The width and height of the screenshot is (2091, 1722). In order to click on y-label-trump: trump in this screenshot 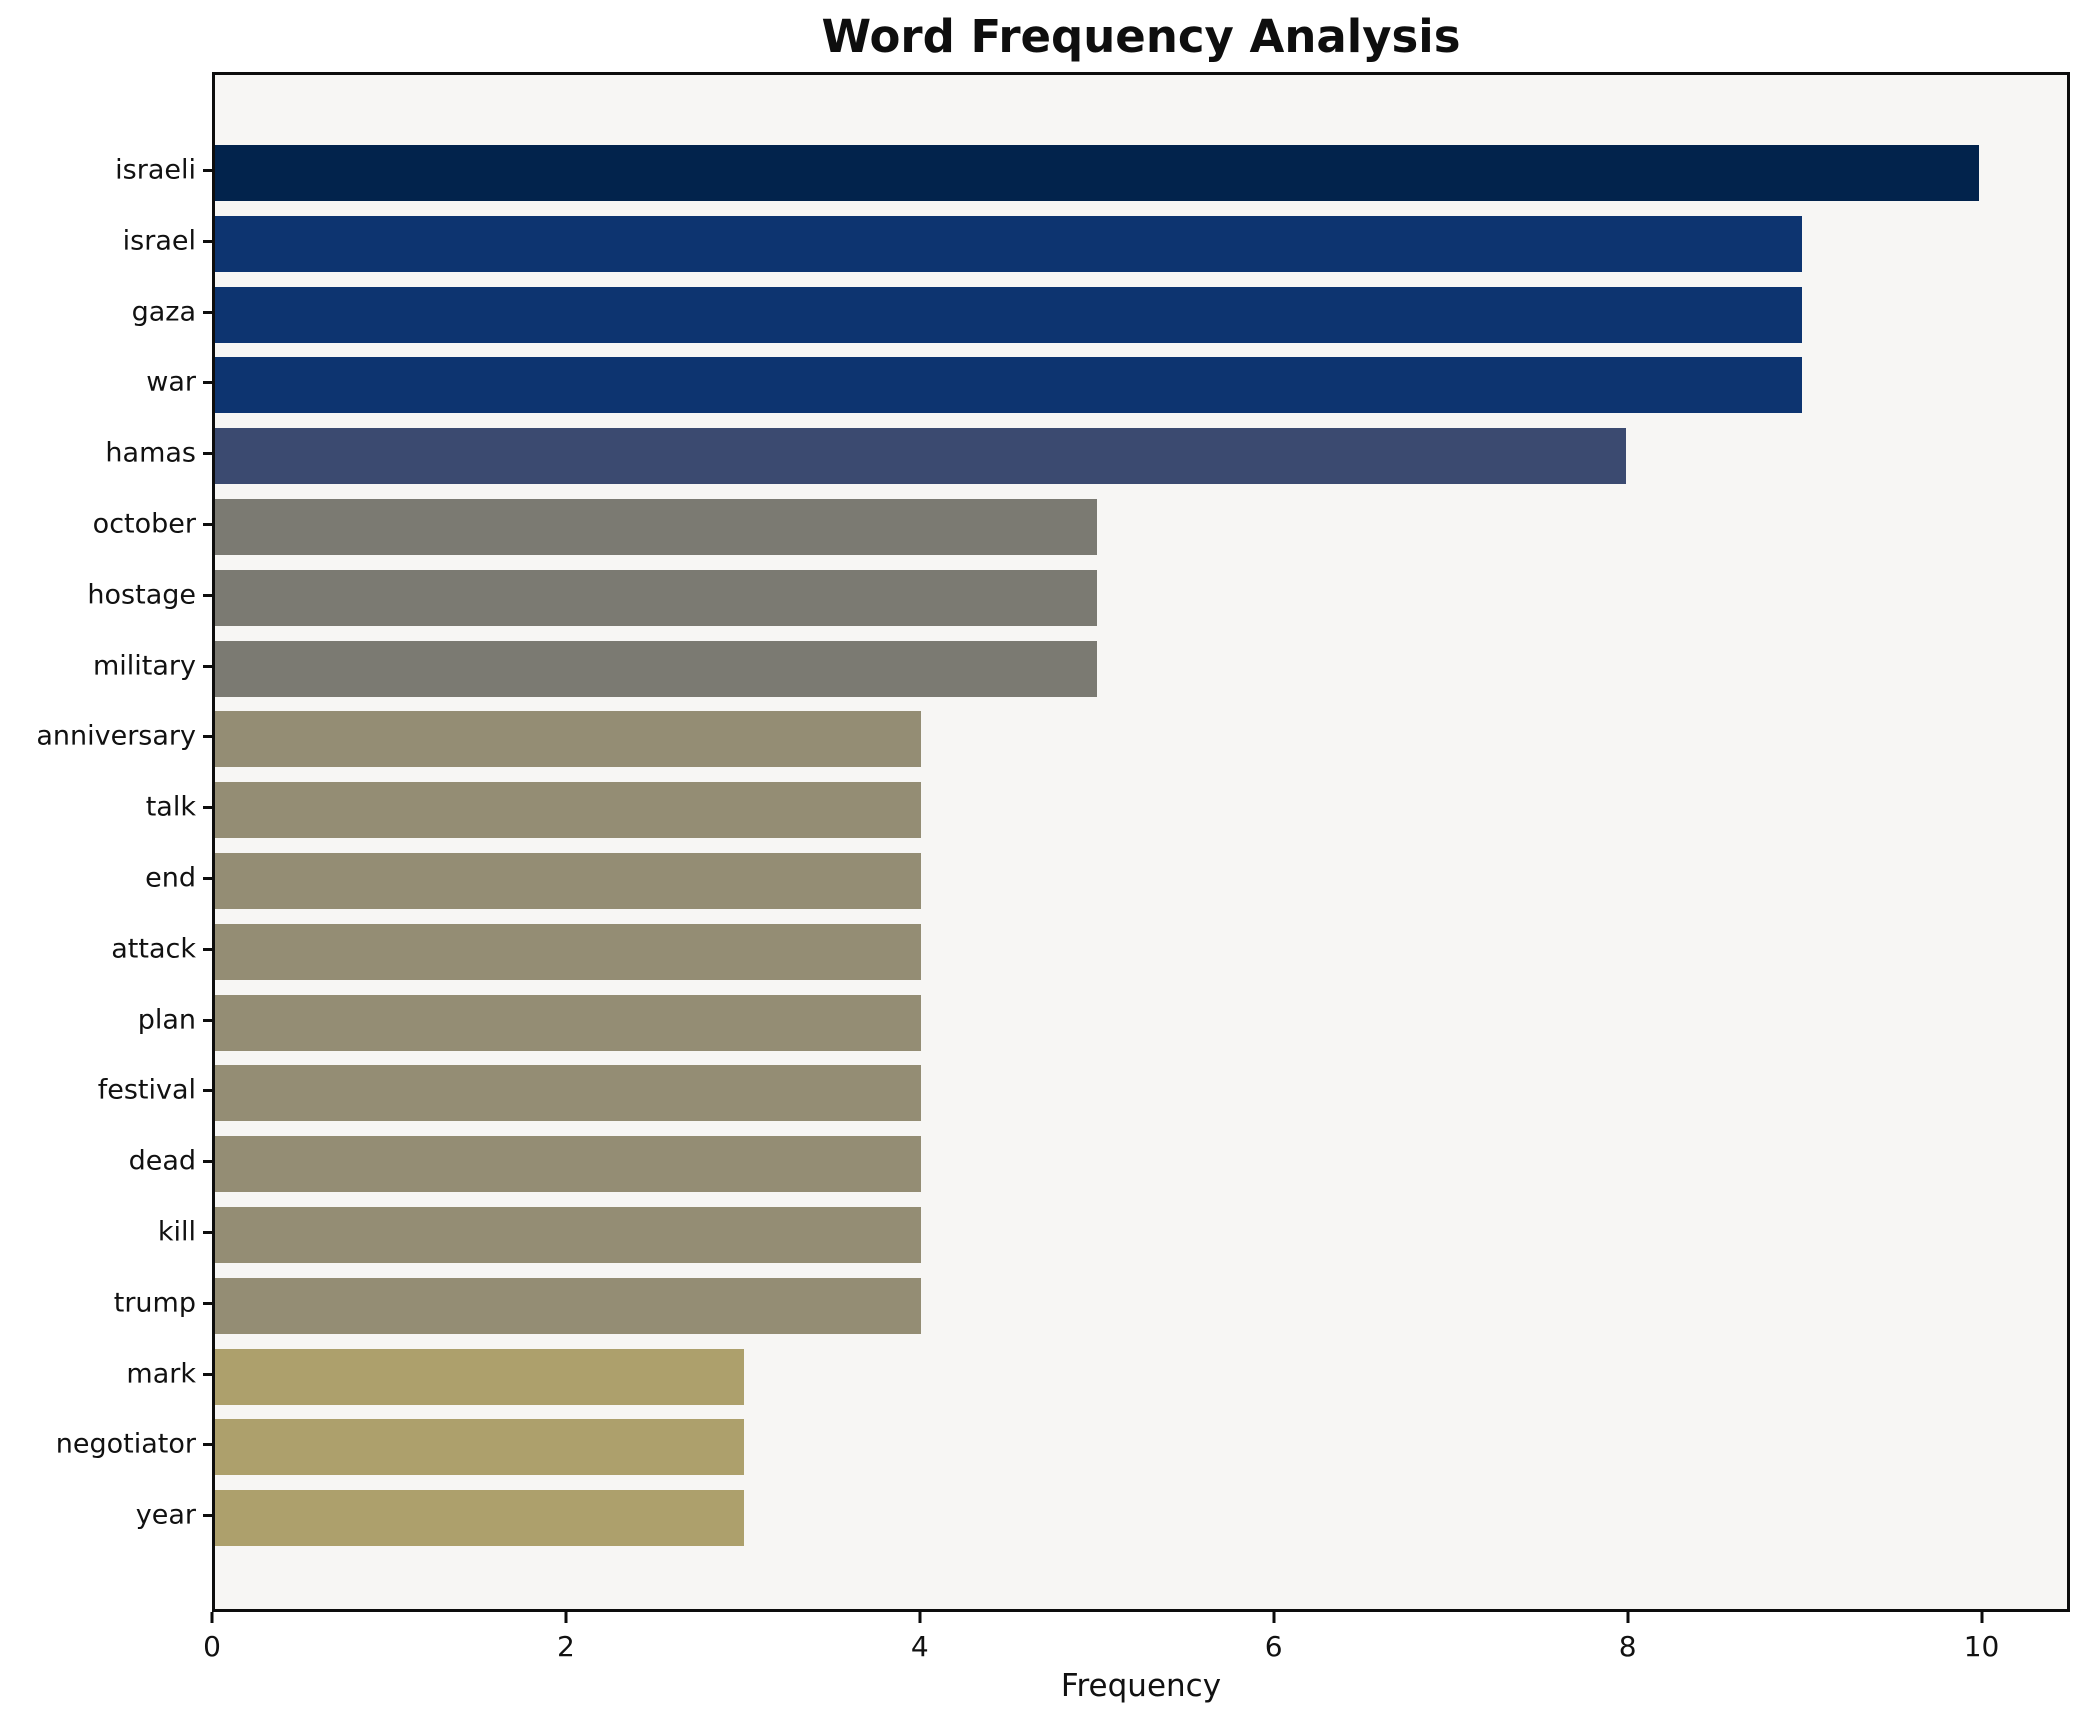, I will do `click(154, 1303)`.